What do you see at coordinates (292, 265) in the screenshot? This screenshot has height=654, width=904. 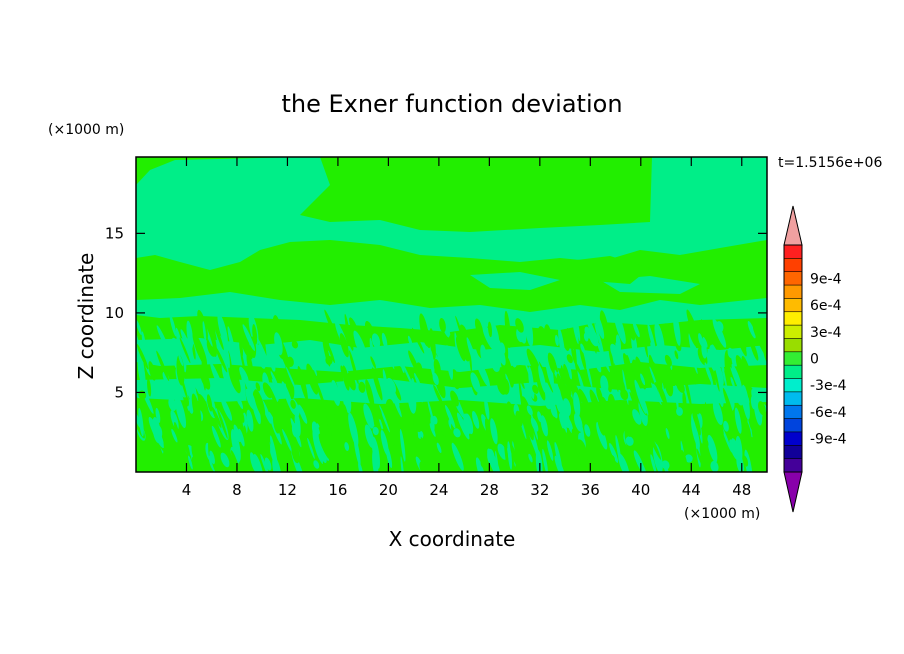 I see `field-island-positive` at bounding box center [292, 265].